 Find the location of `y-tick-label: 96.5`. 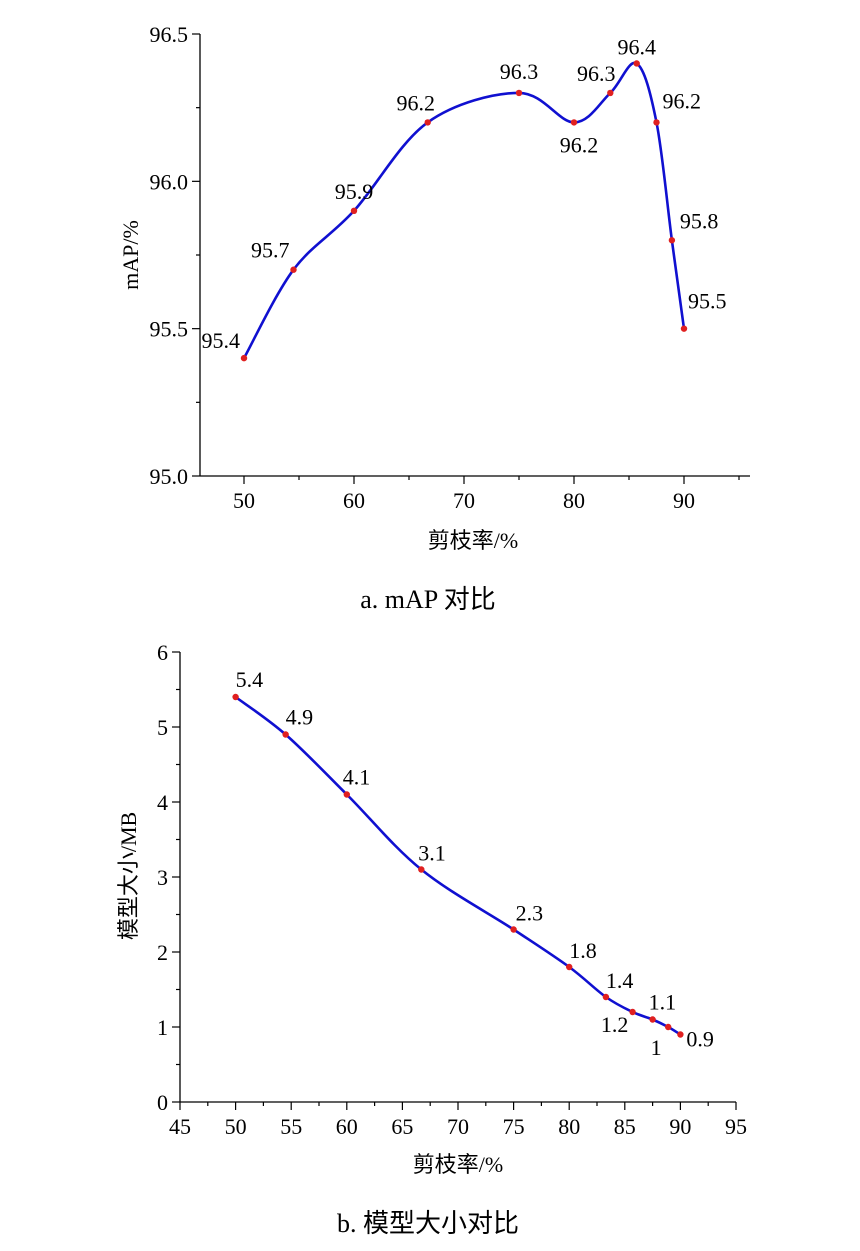

y-tick-label: 96.5 is located at coordinates (169, 34).